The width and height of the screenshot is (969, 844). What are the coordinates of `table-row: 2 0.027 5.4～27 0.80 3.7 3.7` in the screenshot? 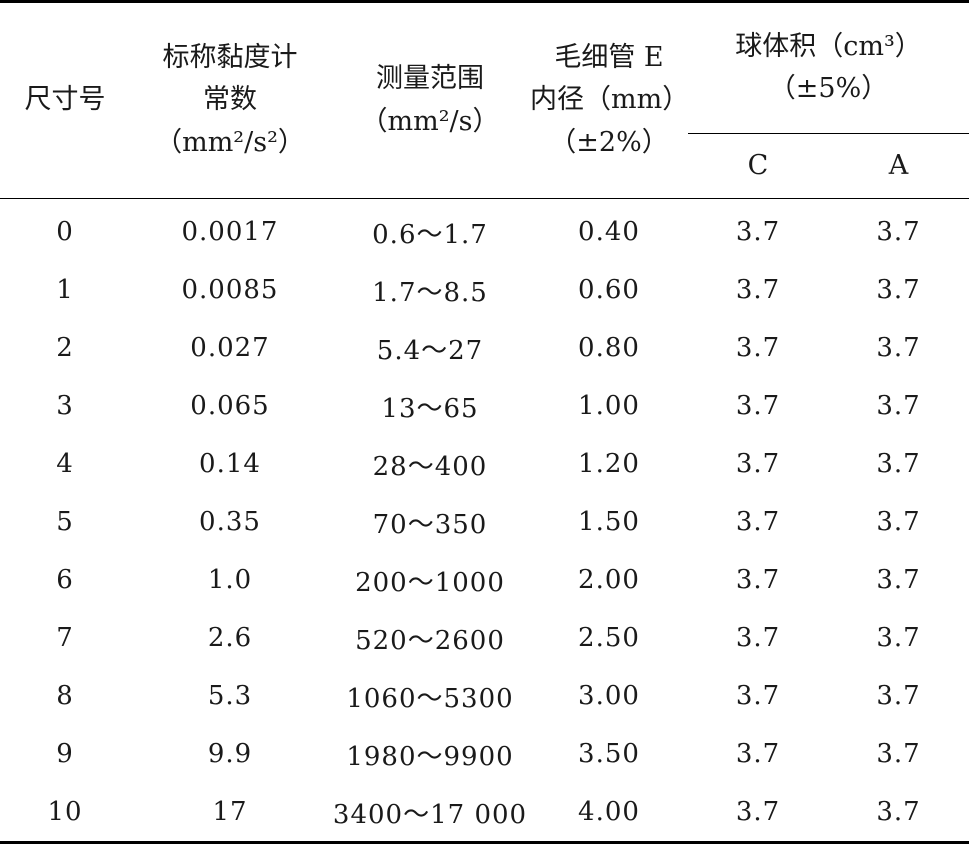 It's located at (484, 348).